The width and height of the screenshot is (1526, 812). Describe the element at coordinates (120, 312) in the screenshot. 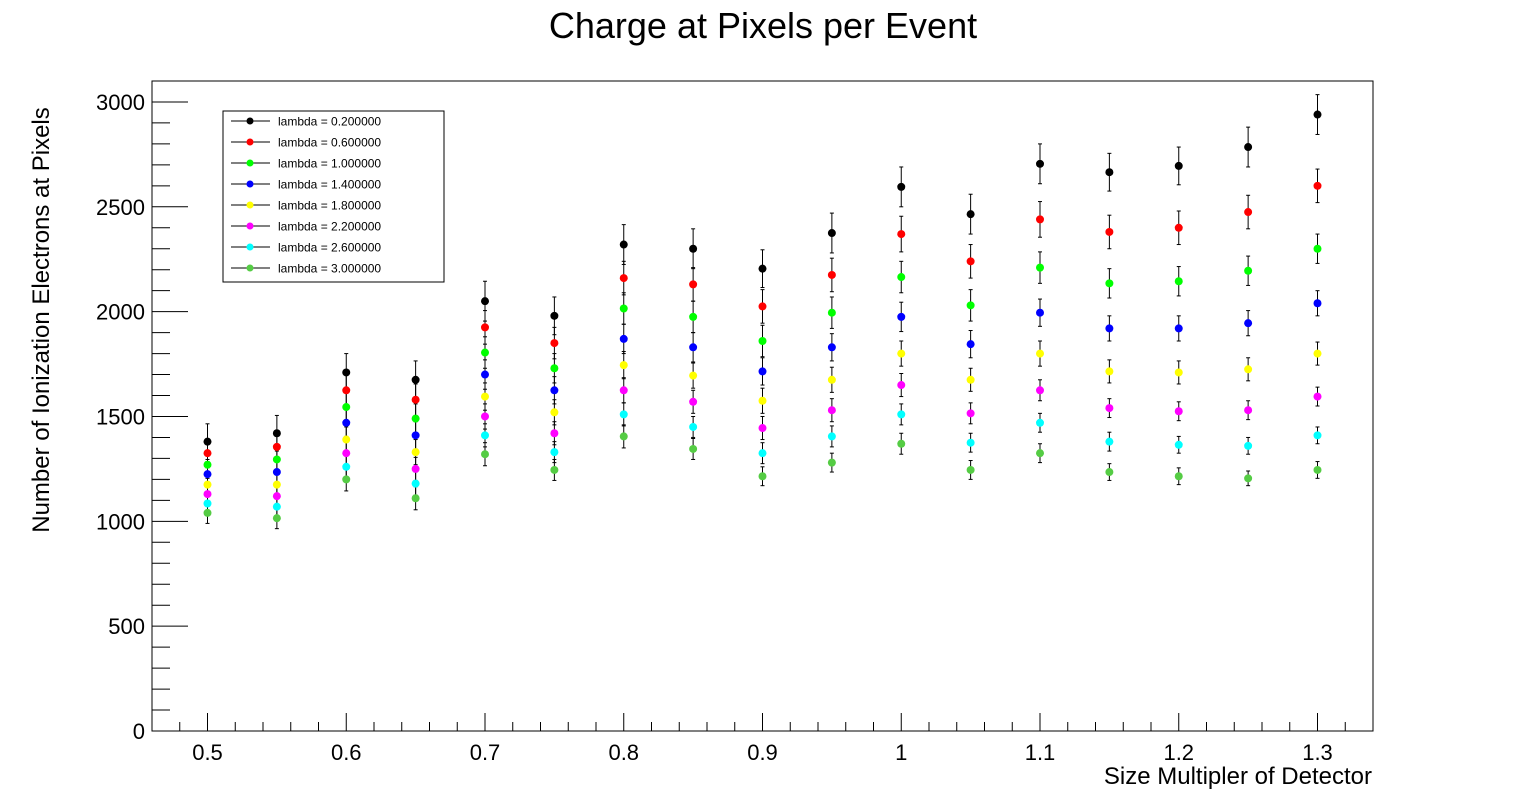

I see `y-tick-label: 2000` at that location.